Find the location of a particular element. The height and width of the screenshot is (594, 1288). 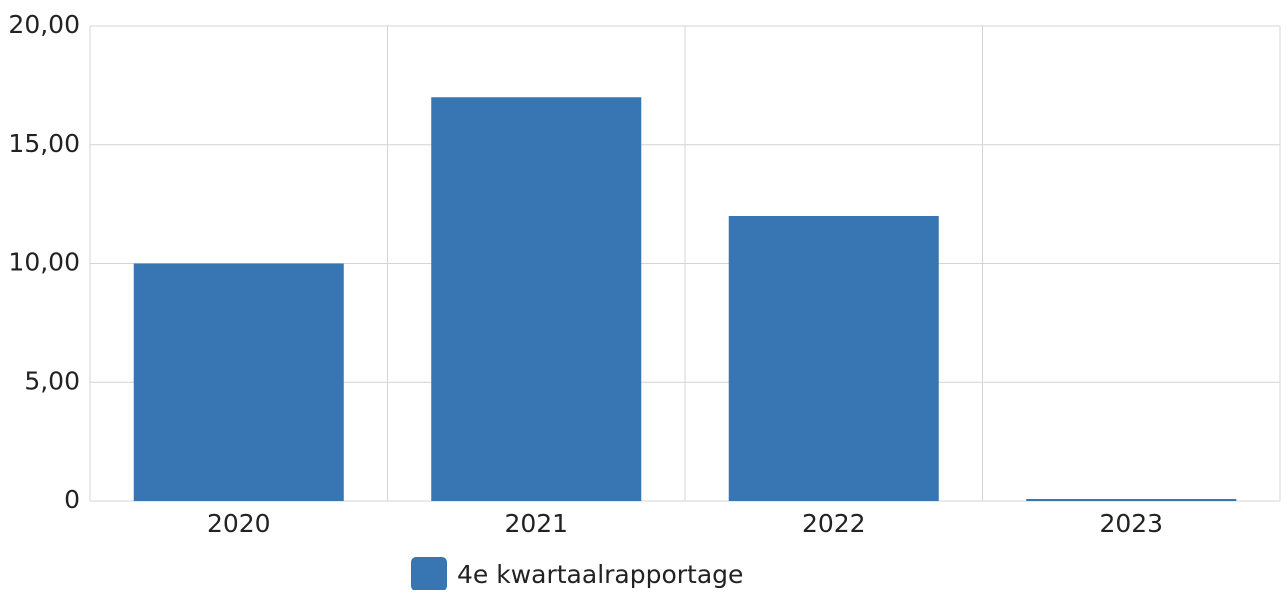

x-tick-label: 2023 is located at coordinates (1131, 523).